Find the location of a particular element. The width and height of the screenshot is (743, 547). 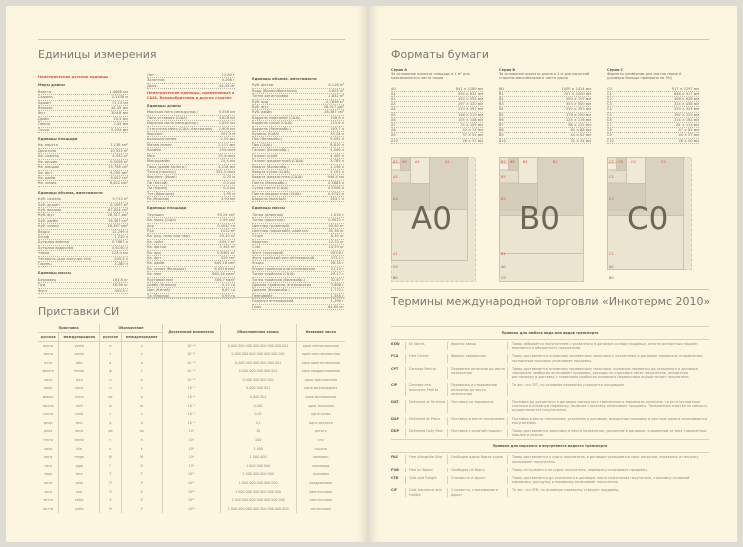

unit-name: Тонна (длинная) is located at coordinates (268, 214).